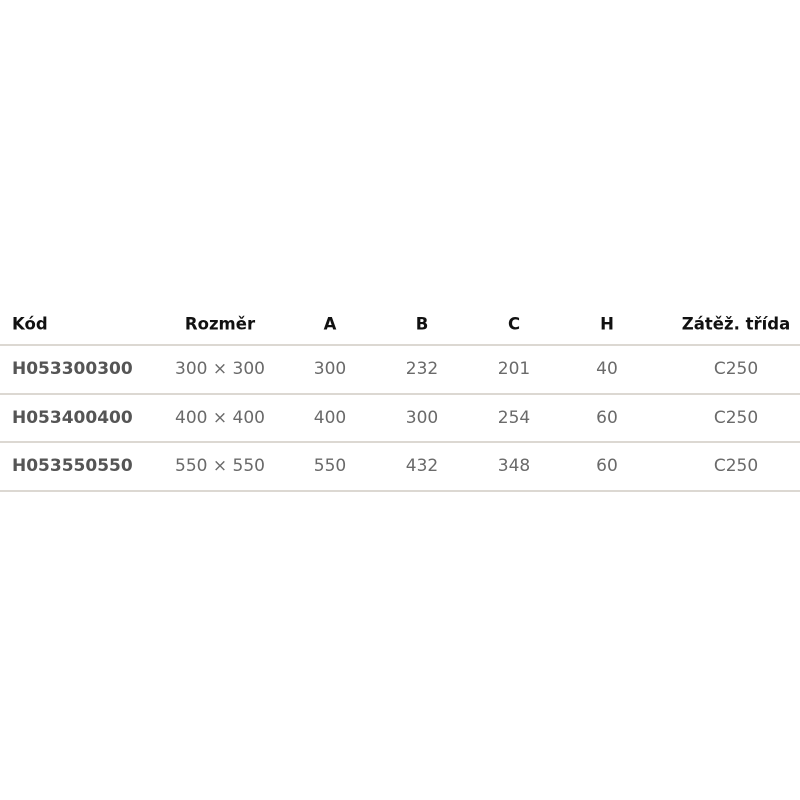 This screenshot has height=800, width=800. What do you see at coordinates (400, 467) in the screenshot?
I see `table-row: H053550550 550 × 550 550 432 348 60 C250` at bounding box center [400, 467].